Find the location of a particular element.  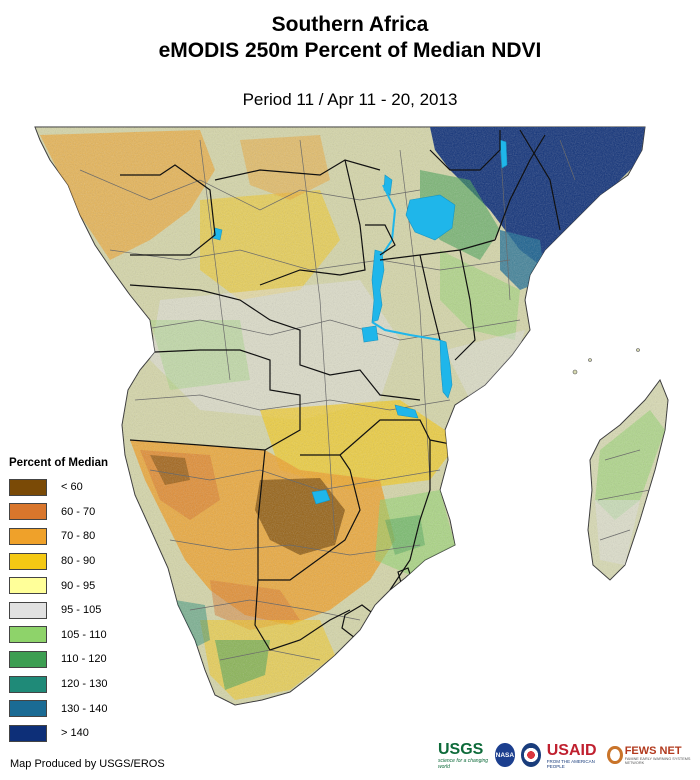

lake-tanganyika is located at coordinates (378, 286).